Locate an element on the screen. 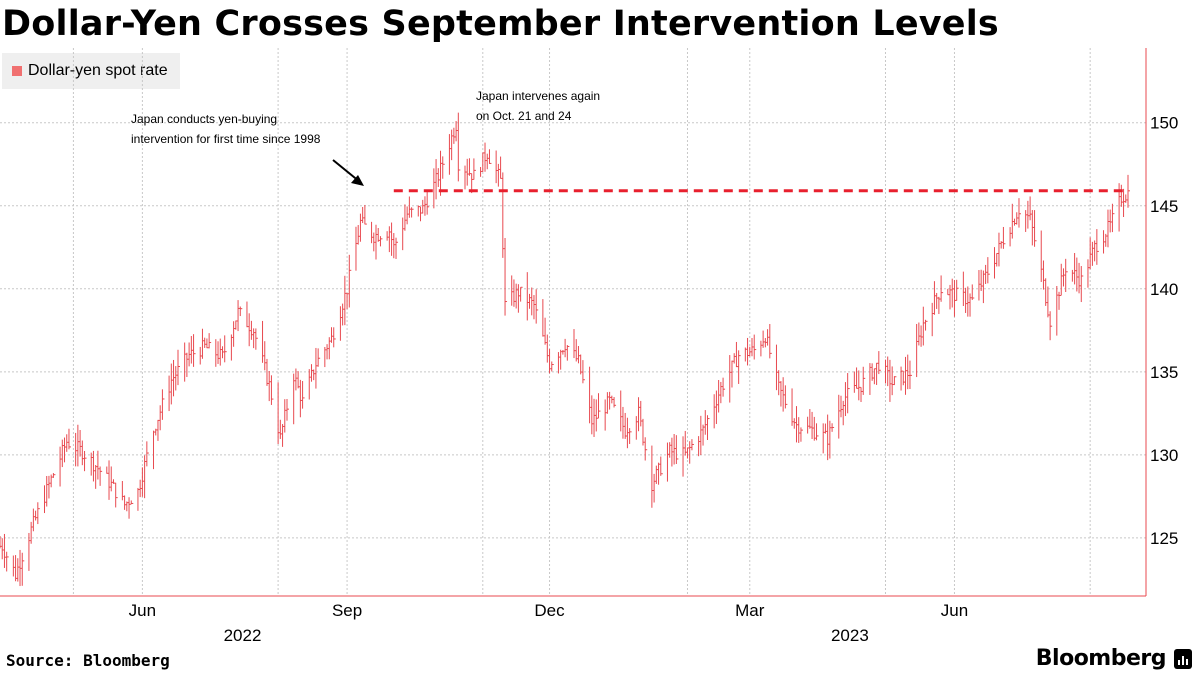 This screenshot has width=1200, height=675. x-tick-label: Sep is located at coordinates (347, 610).